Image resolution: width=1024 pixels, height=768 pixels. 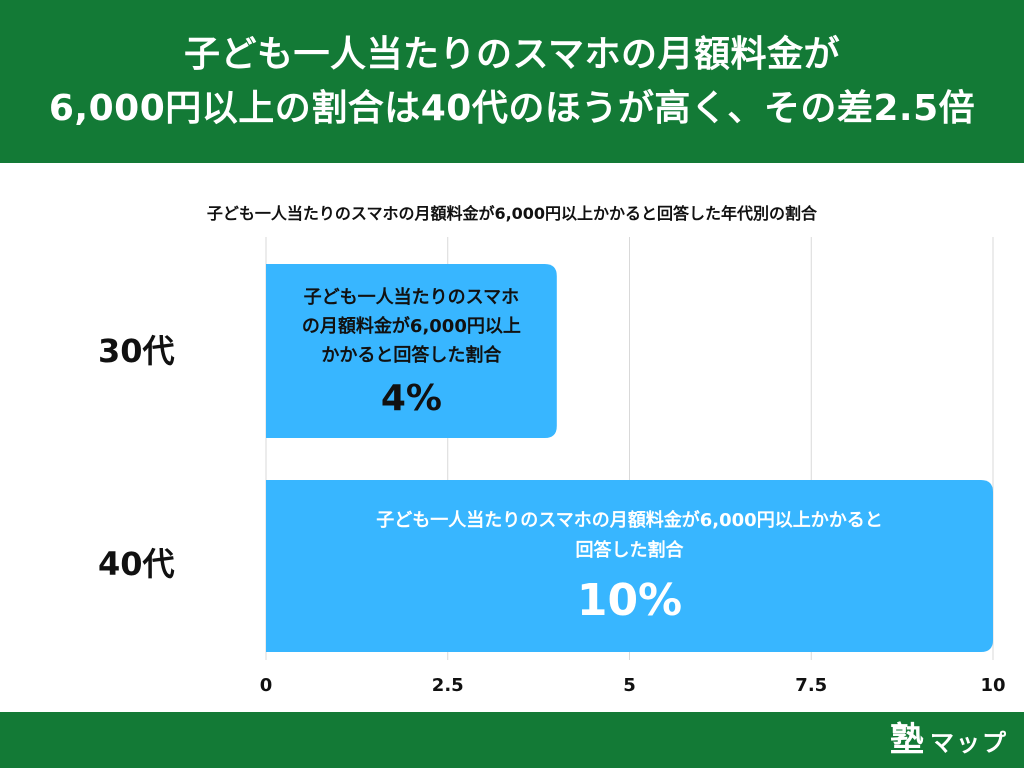 I want to click on x-tick-label: 10, so click(x=992, y=685).